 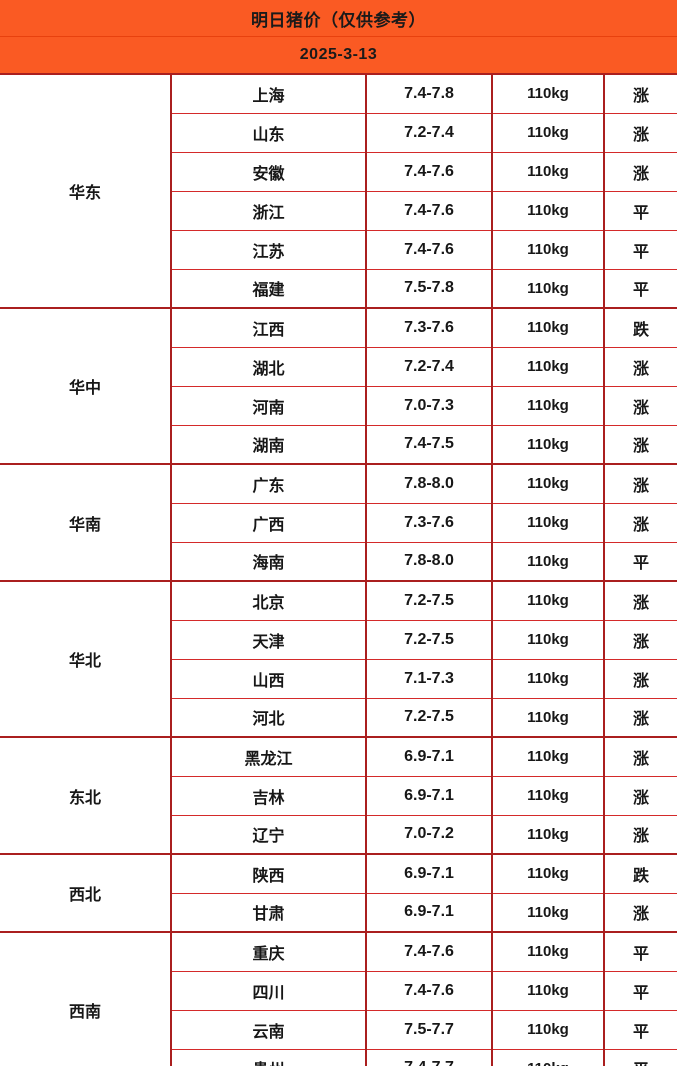 I want to click on province-name: 浙江, so click(x=269, y=211).